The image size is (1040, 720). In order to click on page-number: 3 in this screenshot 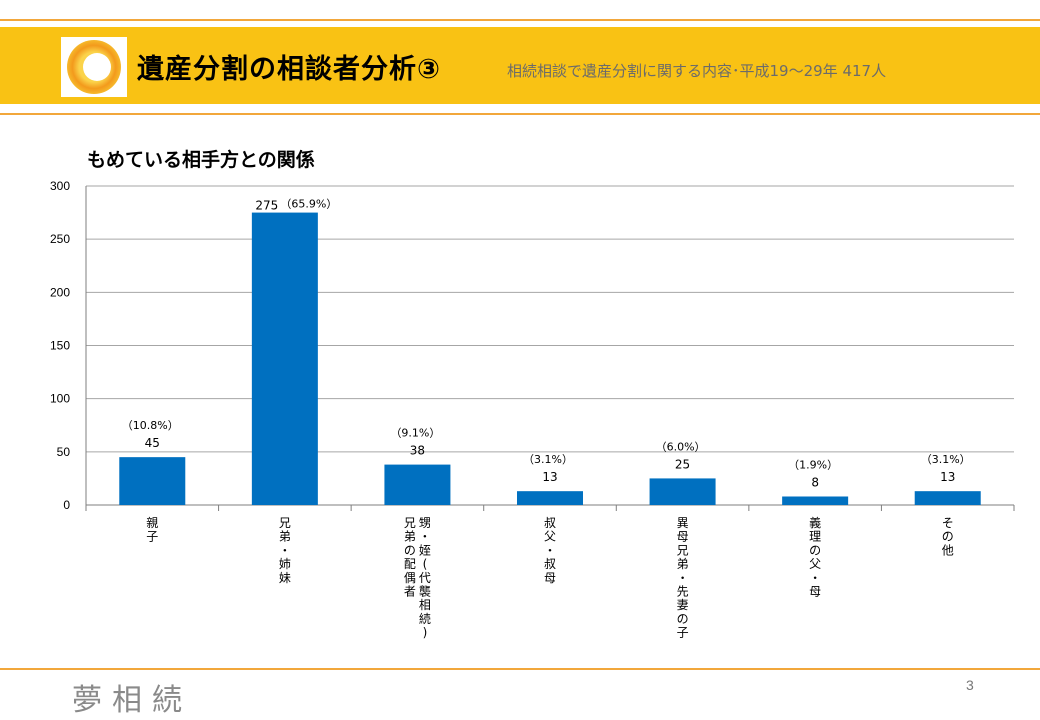, I will do `click(970, 685)`.